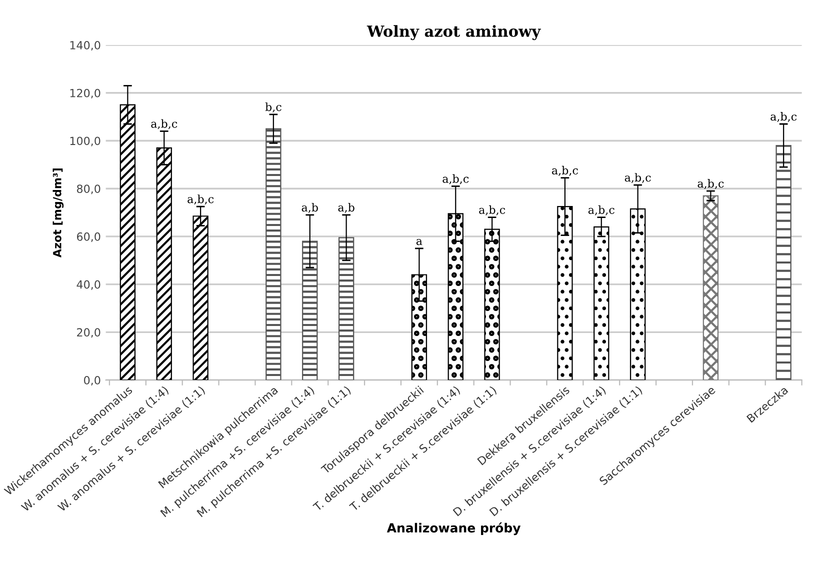 This screenshot has width=814, height=563. I want to click on y-tick-label: 60,0, so click(88, 237).